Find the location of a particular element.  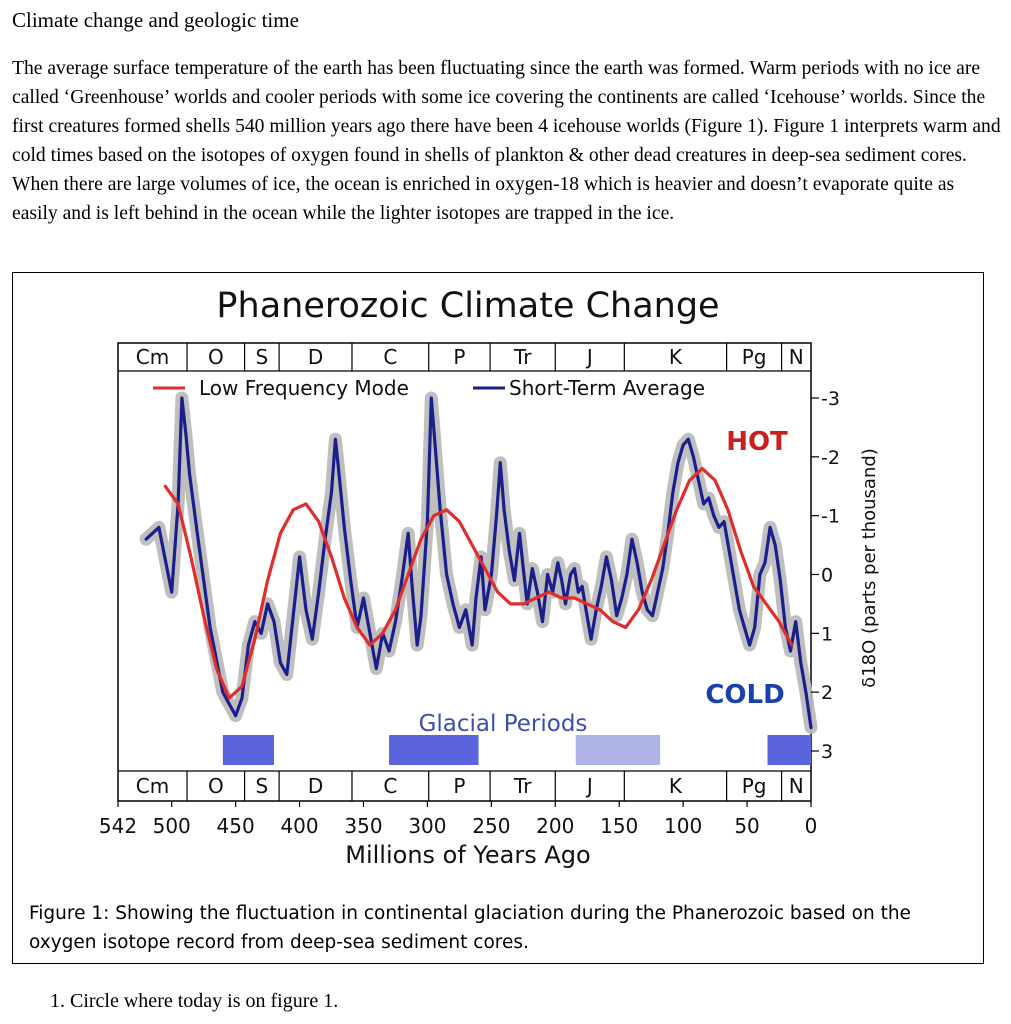

top-period-o: O is located at coordinates (216, 357).